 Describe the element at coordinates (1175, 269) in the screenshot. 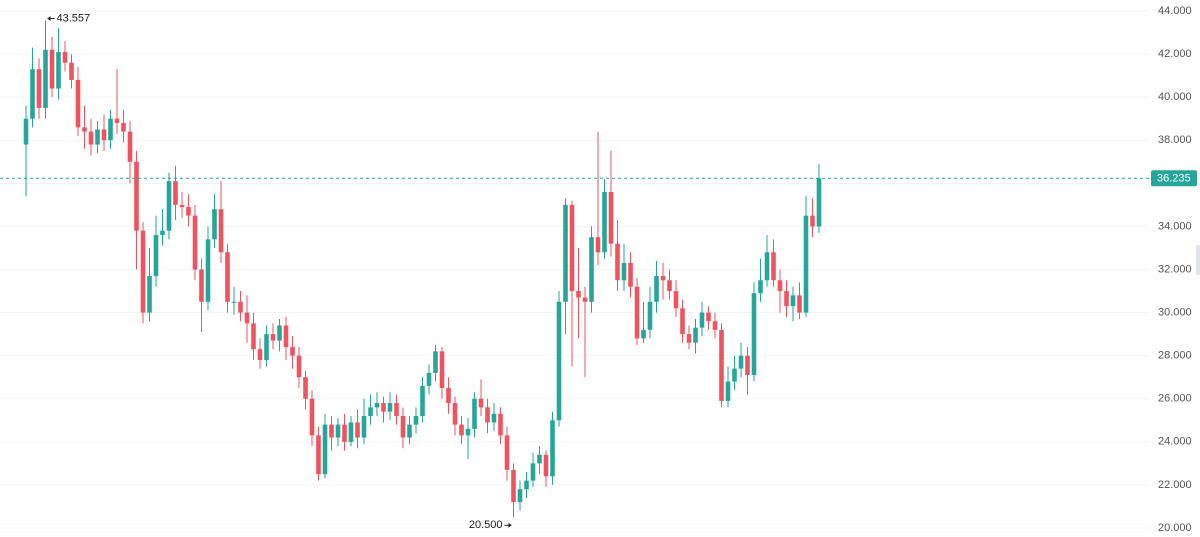

I see `y-tick-label: 32.000` at that location.